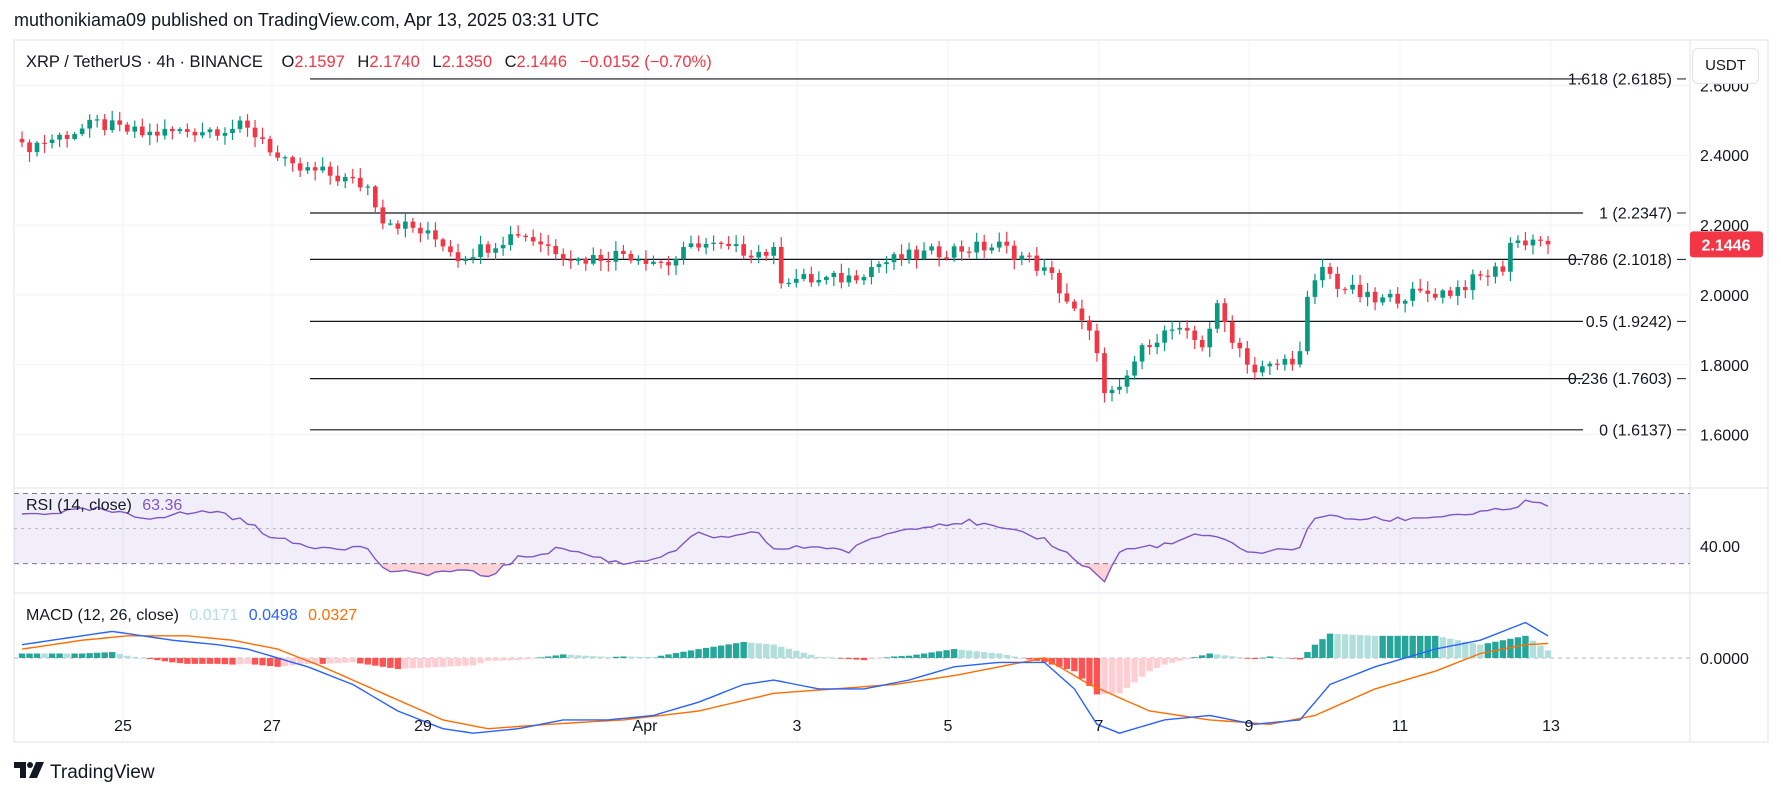 The width and height of the screenshot is (1781, 798). Describe the element at coordinates (84, 773) in the screenshot. I see `tradingview-logo: TradingView` at that location.